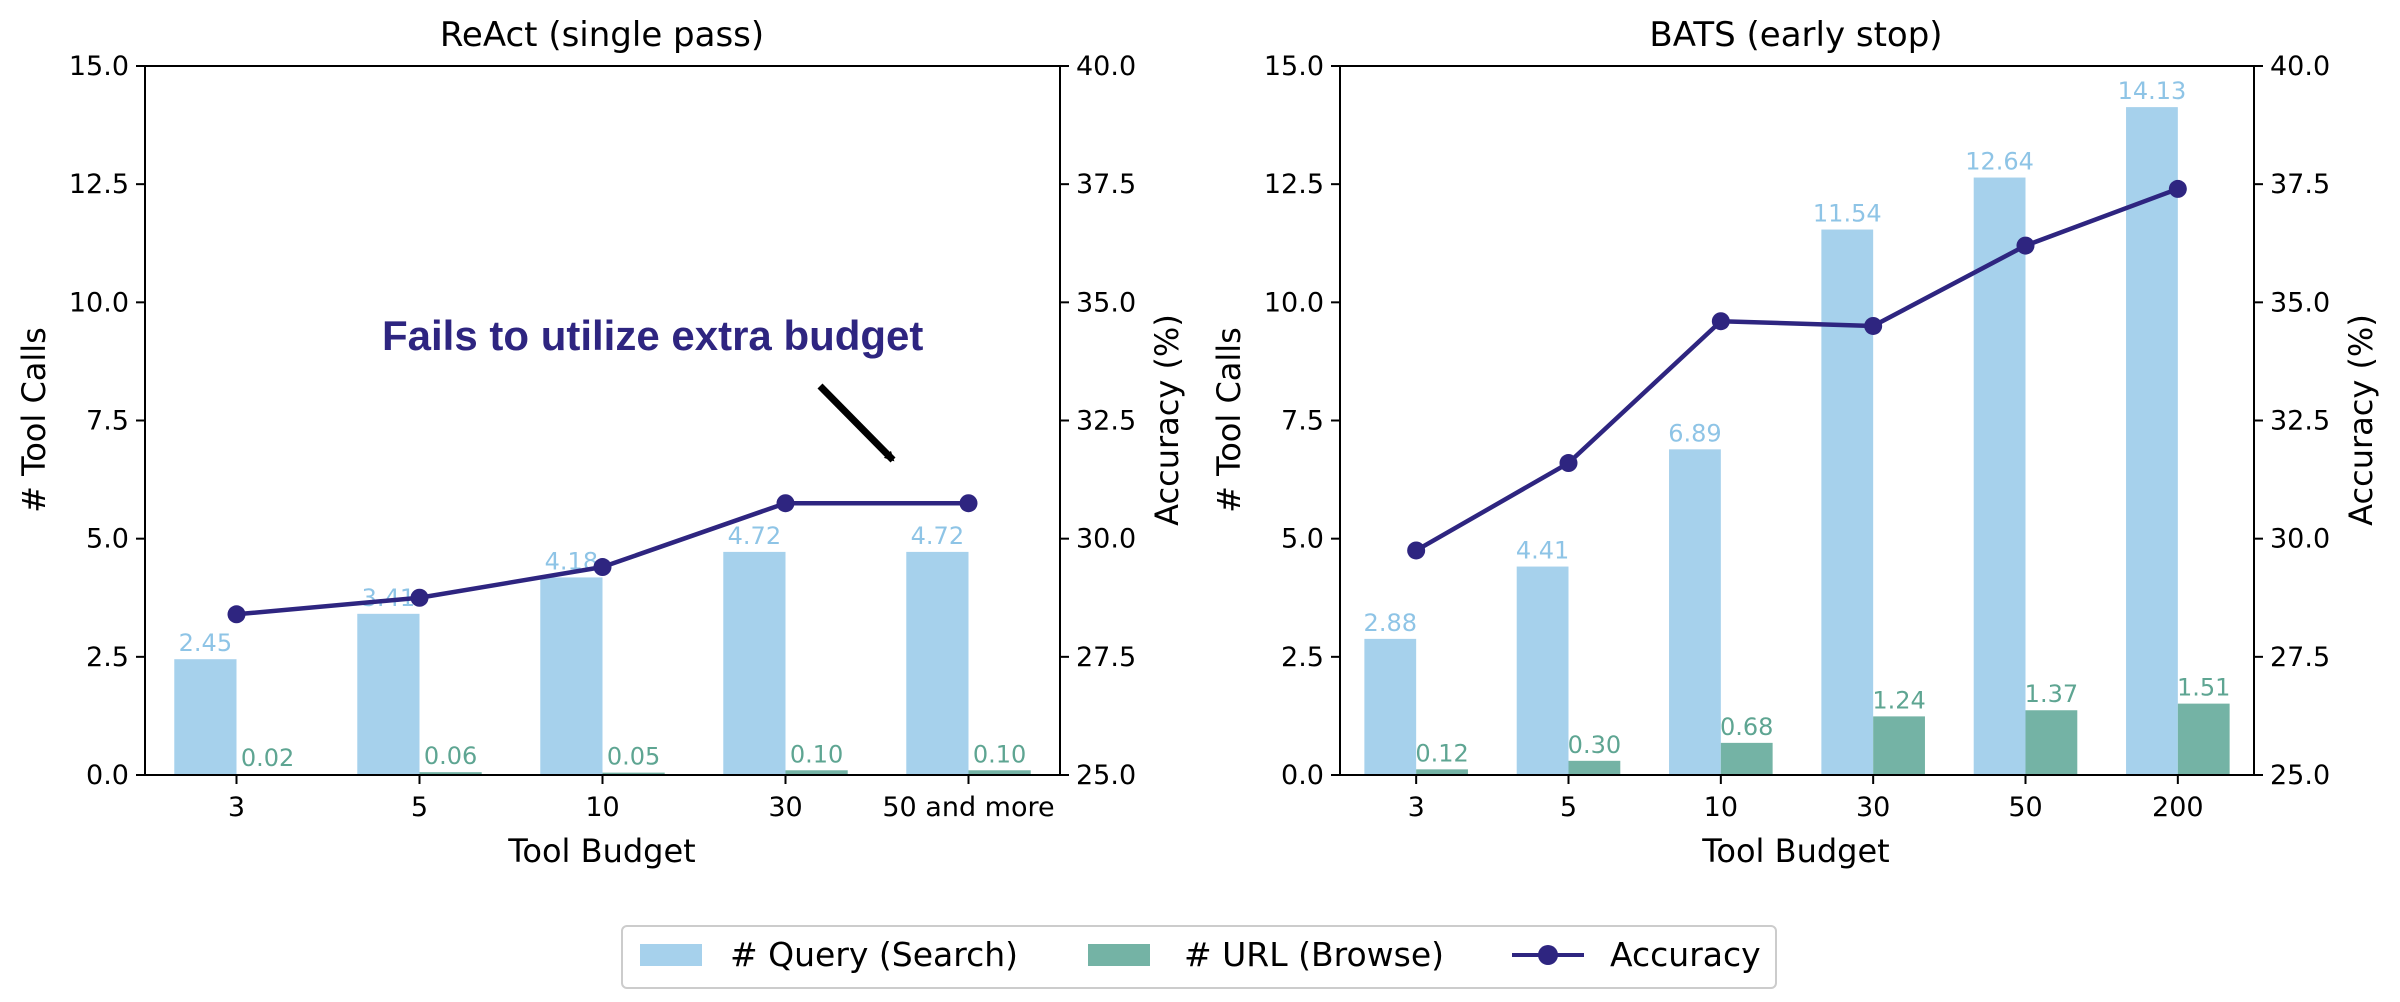 The width and height of the screenshot is (2400, 1002). Describe the element at coordinates (1441, 753) in the screenshot. I see `data-label-url: 0.12` at that location.